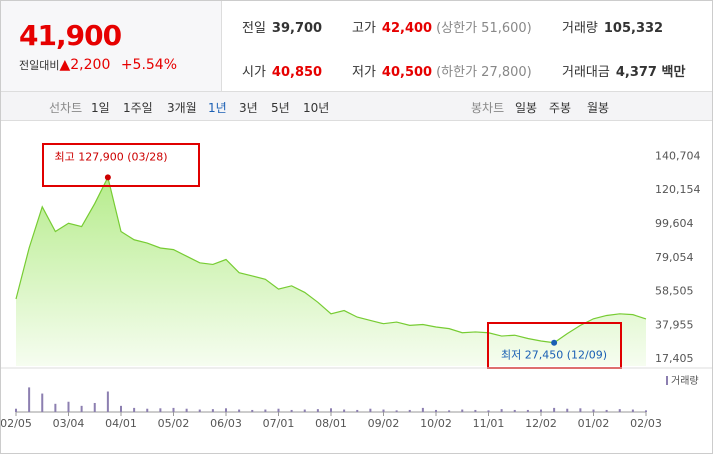  I want to click on y-tick-label: 58,505, so click(674, 291).